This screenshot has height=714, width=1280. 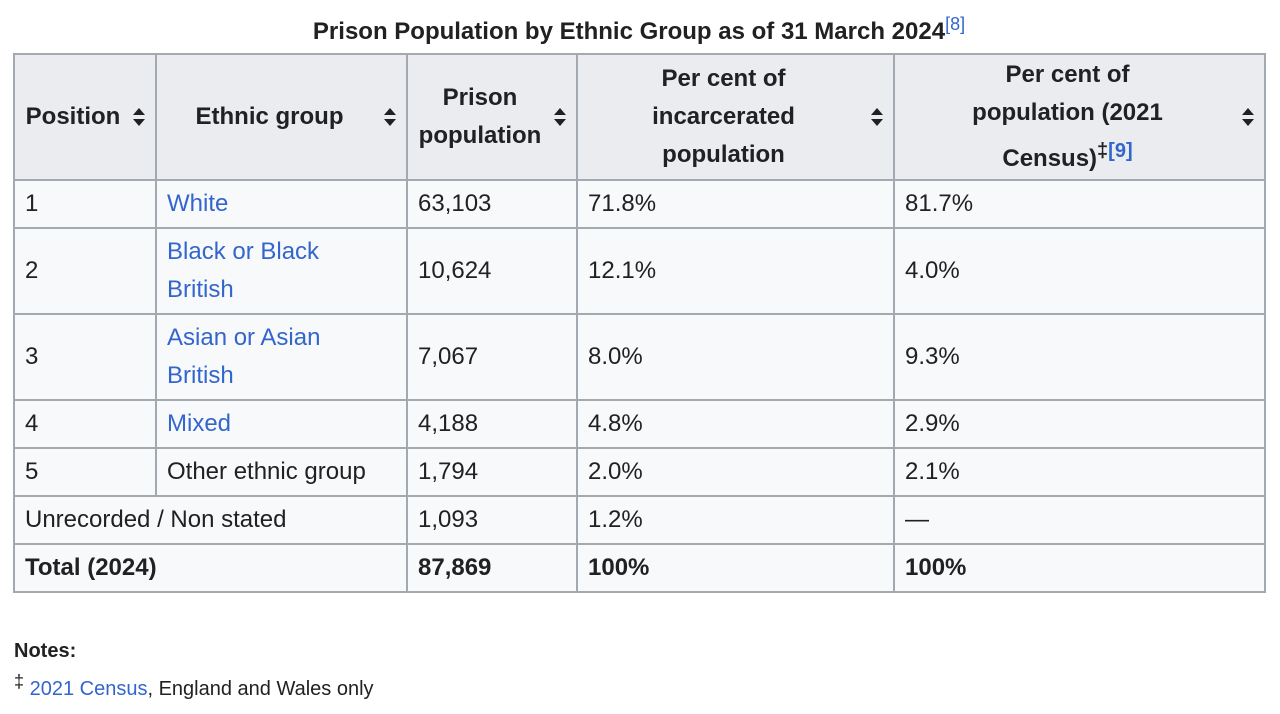 I want to click on percent-population-cell: —, so click(x=1079, y=520).